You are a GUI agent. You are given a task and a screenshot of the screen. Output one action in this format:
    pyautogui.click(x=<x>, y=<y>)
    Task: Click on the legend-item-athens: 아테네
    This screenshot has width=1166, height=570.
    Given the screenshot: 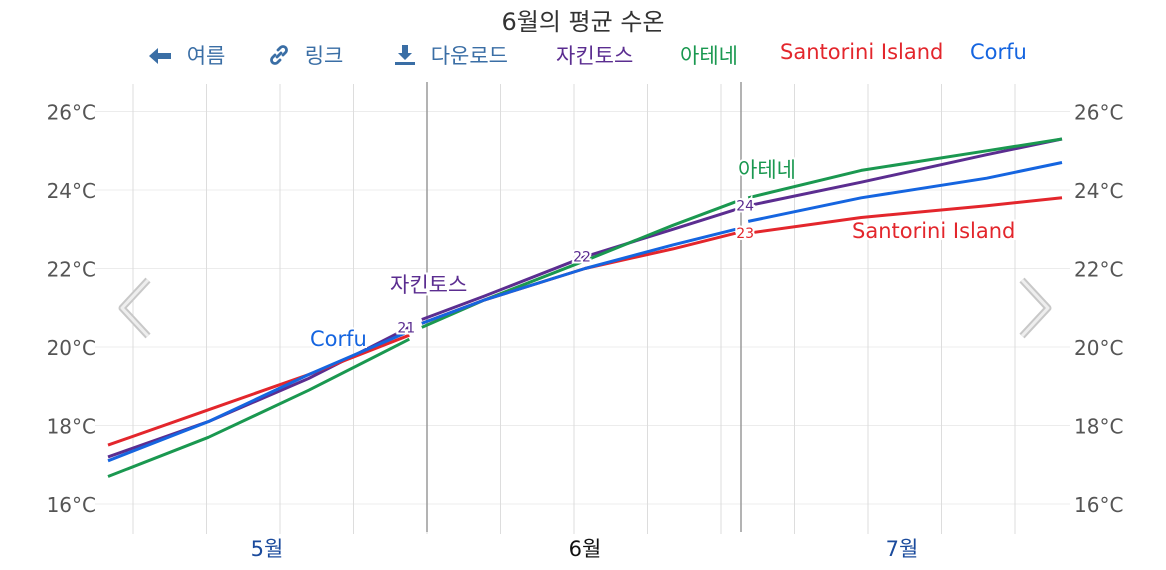 What is the action you would take?
    pyautogui.click(x=709, y=56)
    